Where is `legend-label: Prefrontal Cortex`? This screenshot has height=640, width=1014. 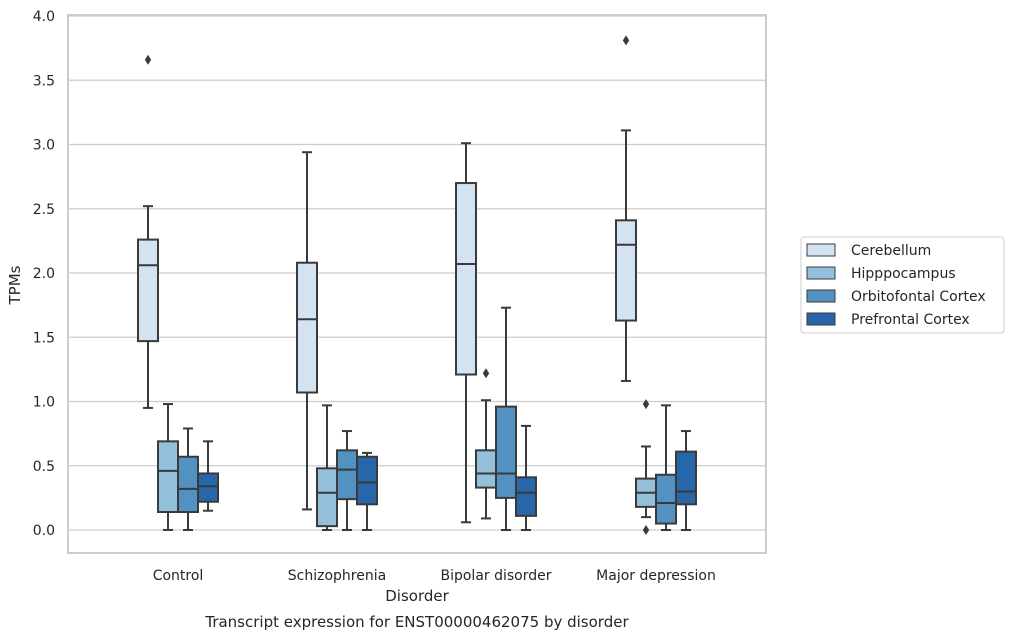
legend-label: Prefrontal Cortex is located at coordinates (910, 320).